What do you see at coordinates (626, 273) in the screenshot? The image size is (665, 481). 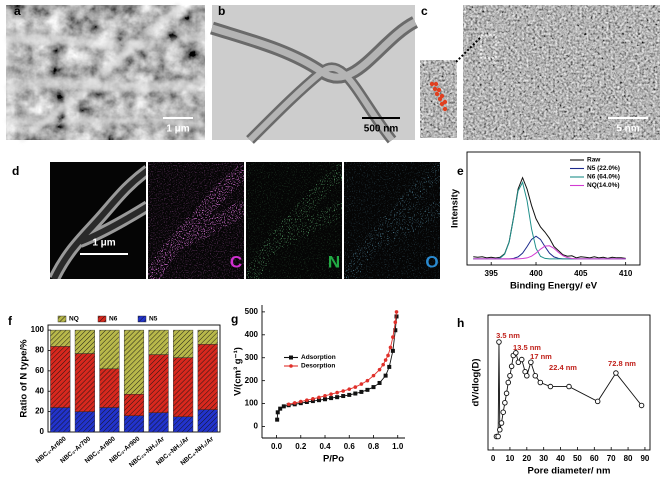 I see `x-tick-label: 410` at bounding box center [626, 273].